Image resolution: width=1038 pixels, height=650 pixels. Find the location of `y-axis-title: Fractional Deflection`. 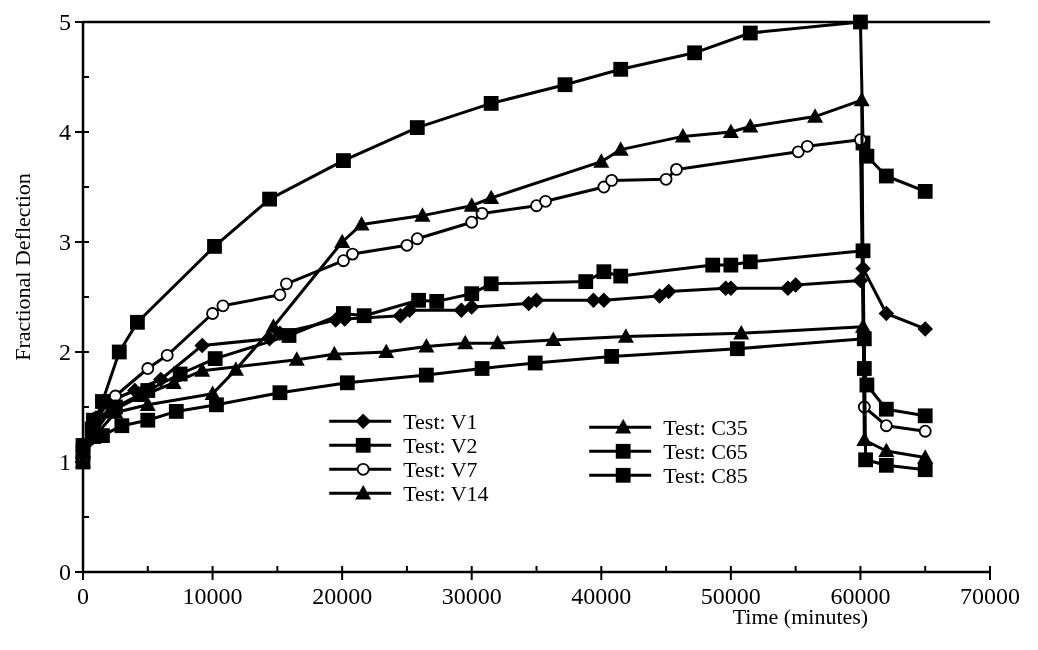

y-axis-title: Fractional Deflection is located at coordinates (22, 267).